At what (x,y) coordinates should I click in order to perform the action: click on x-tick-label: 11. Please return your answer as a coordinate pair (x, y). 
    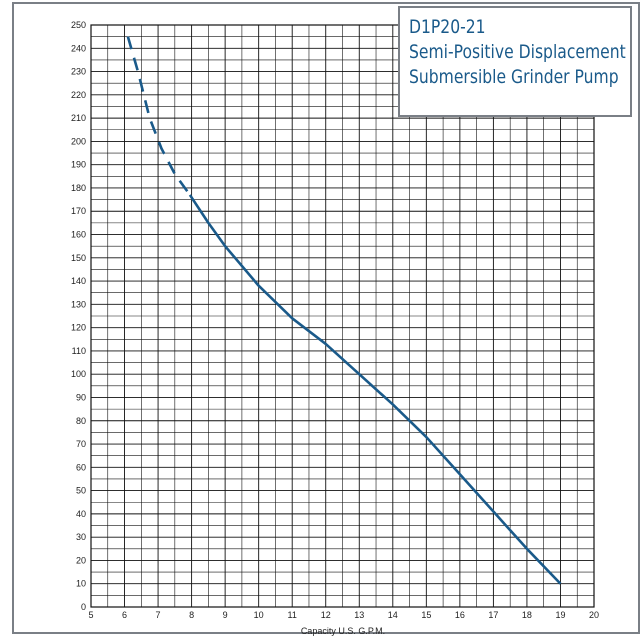
    Looking at the image, I should click on (292, 615).